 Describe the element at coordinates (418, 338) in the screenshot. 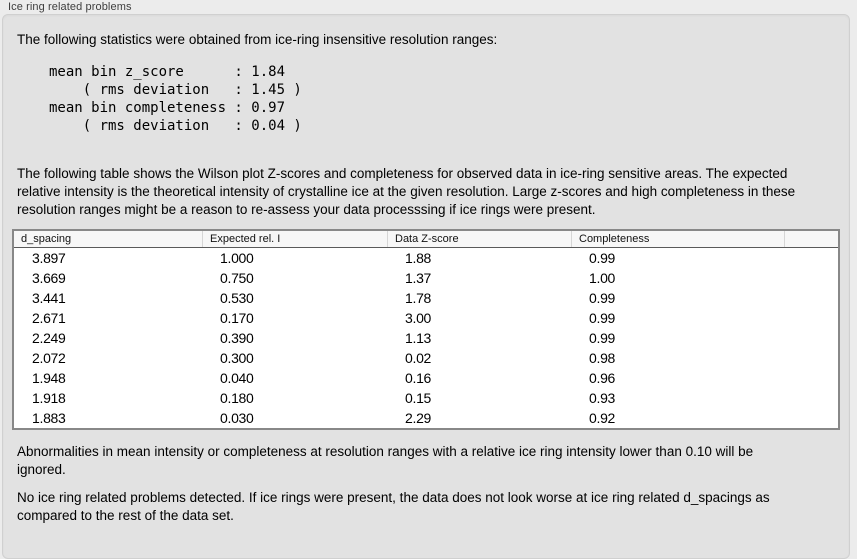

I see `table-cell: 1.13` at that location.